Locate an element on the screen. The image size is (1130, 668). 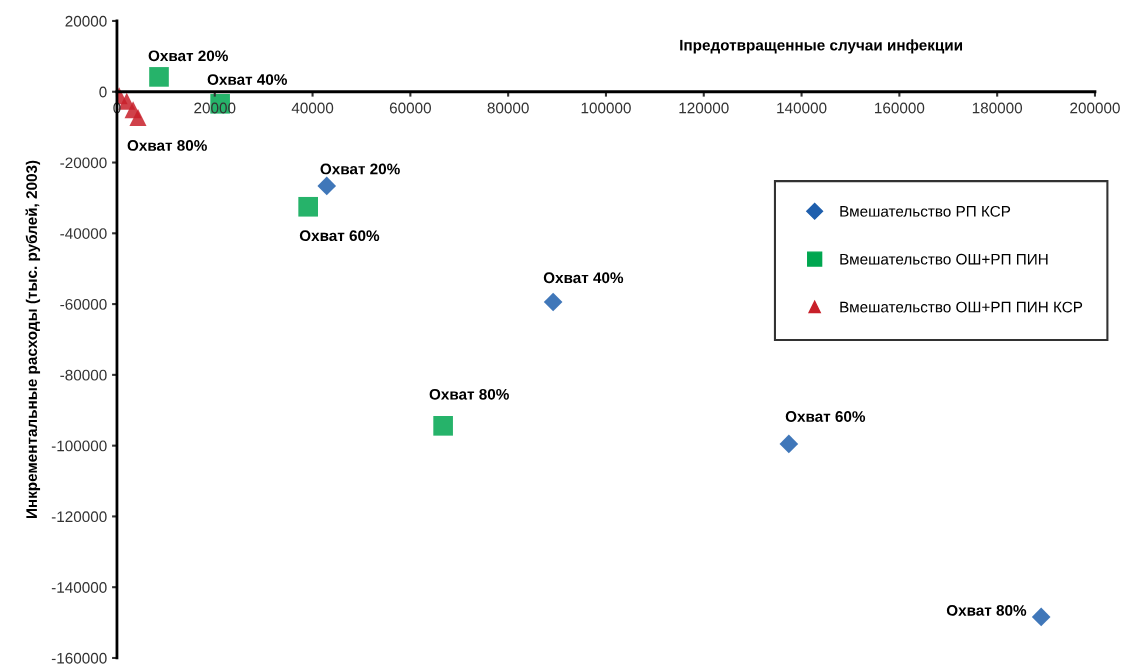
y-tick-label: -100000 is located at coordinates (79, 446).